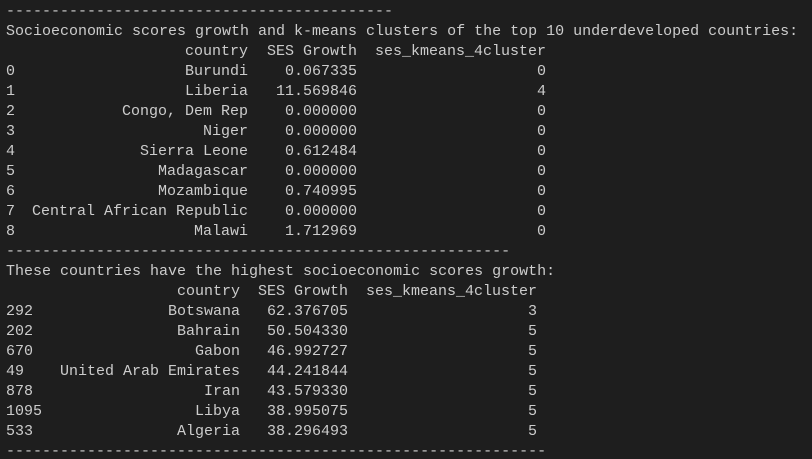 The width and height of the screenshot is (812, 459). What do you see at coordinates (24, 411) in the screenshot?
I see `row-index: 1095` at bounding box center [24, 411].